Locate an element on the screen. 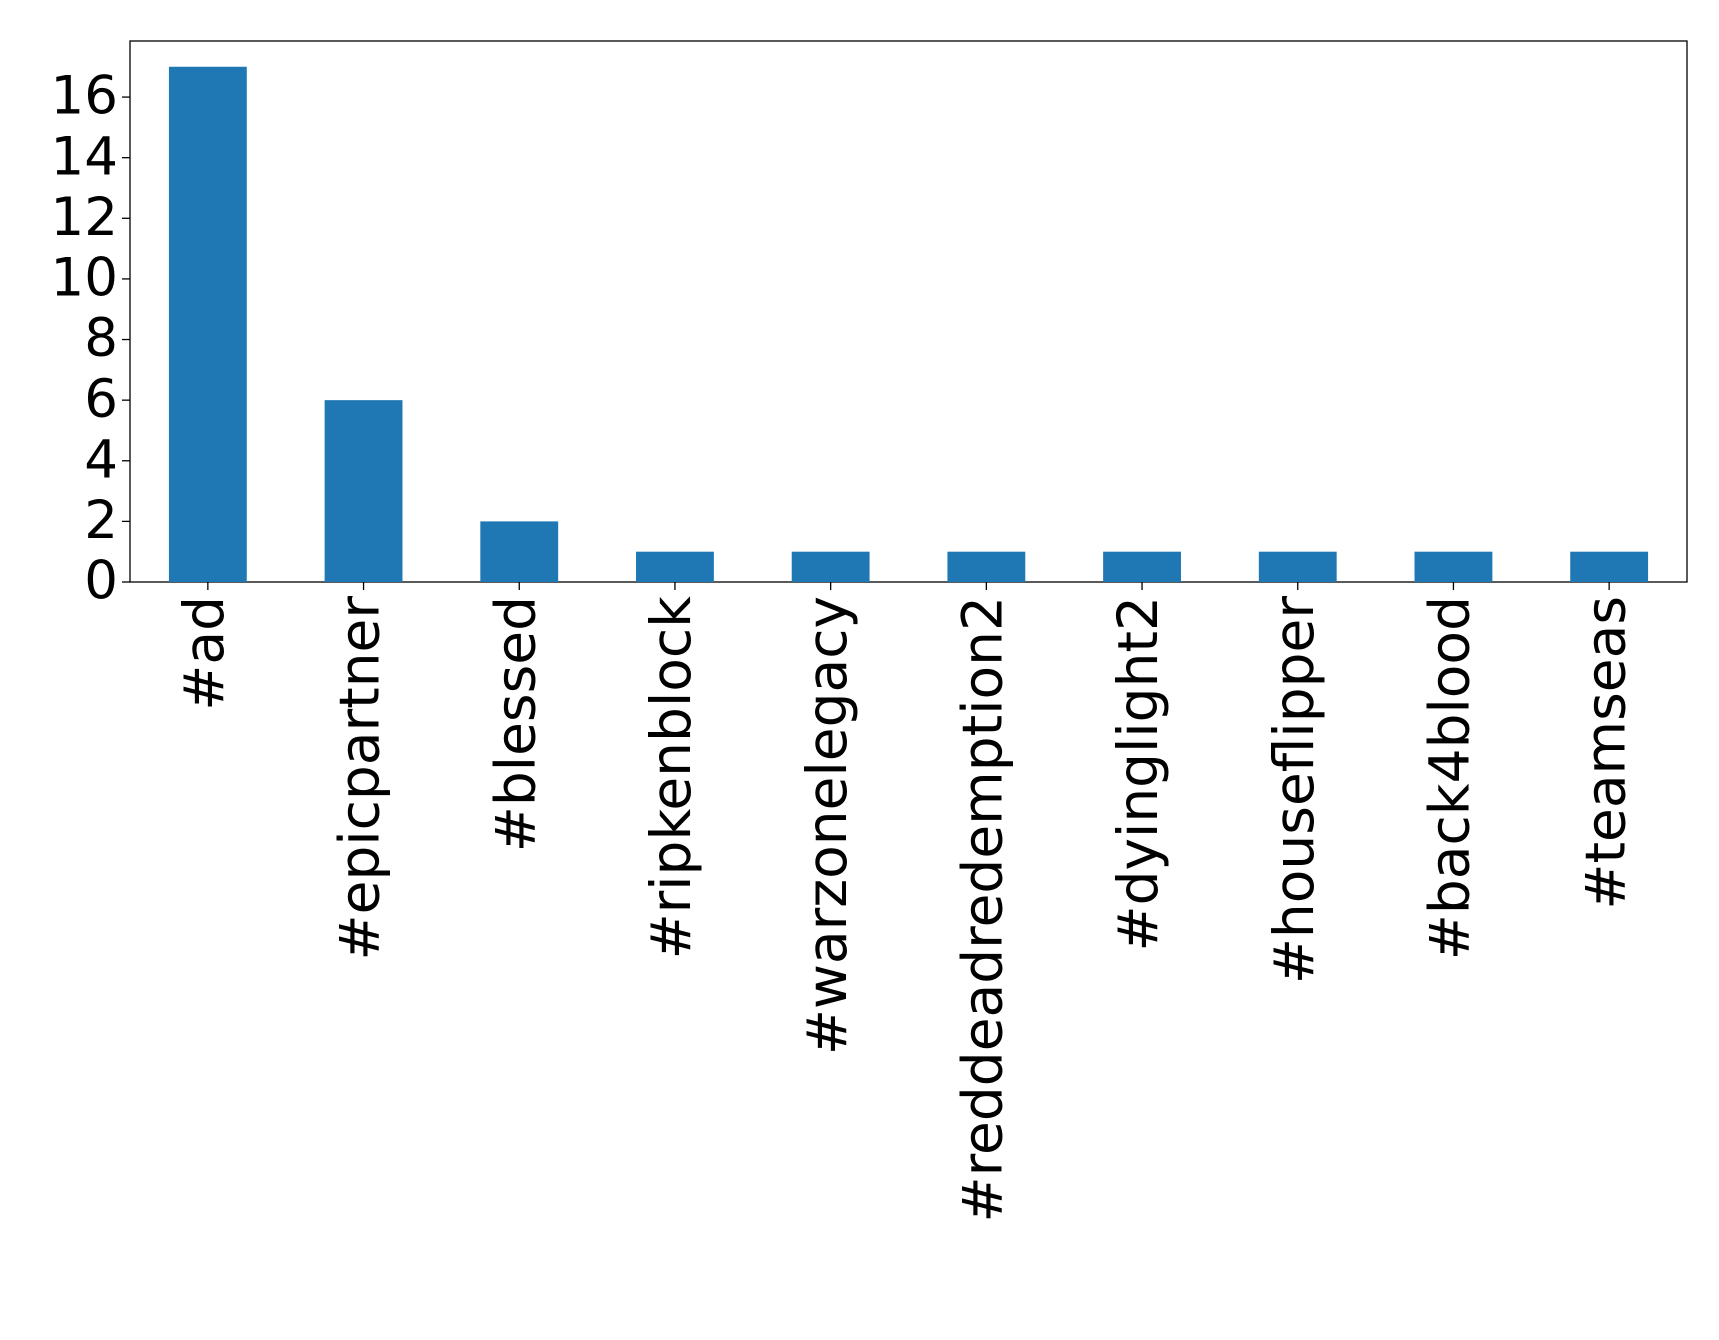  y-tick-label: 10 is located at coordinates (84, 278).